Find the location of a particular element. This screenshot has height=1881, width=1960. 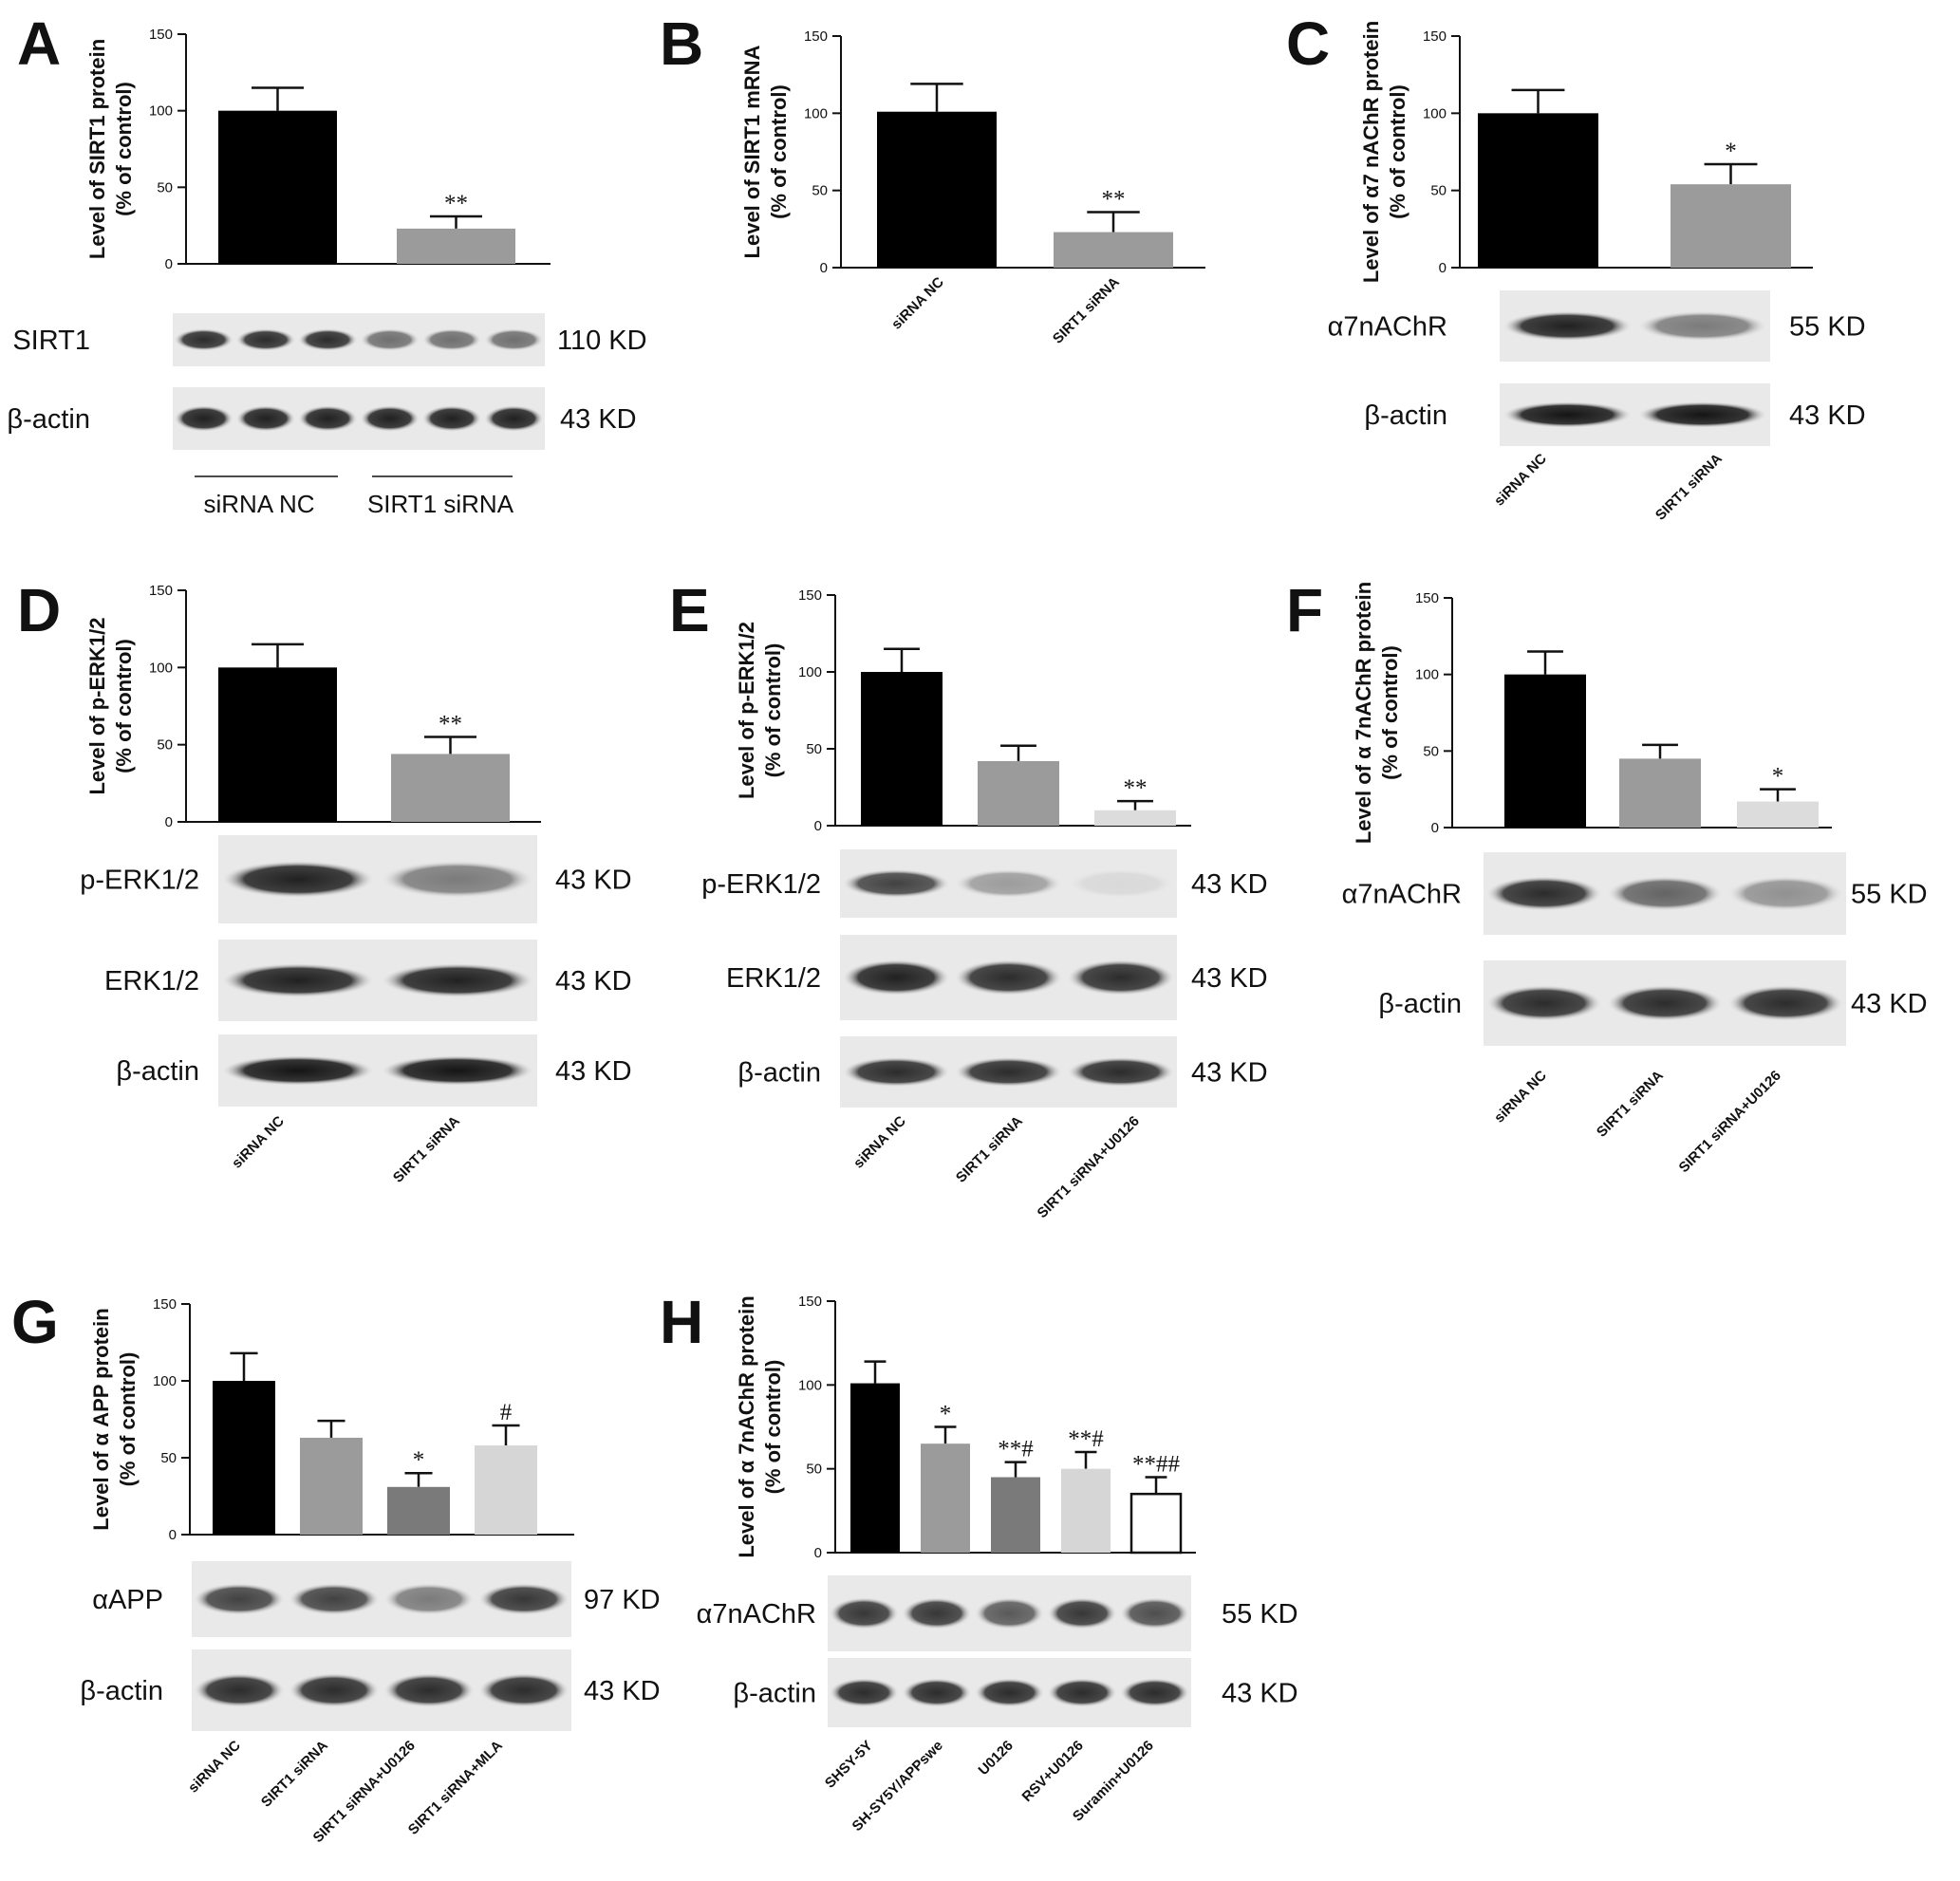

panel-label: B is located at coordinates (681, 43).